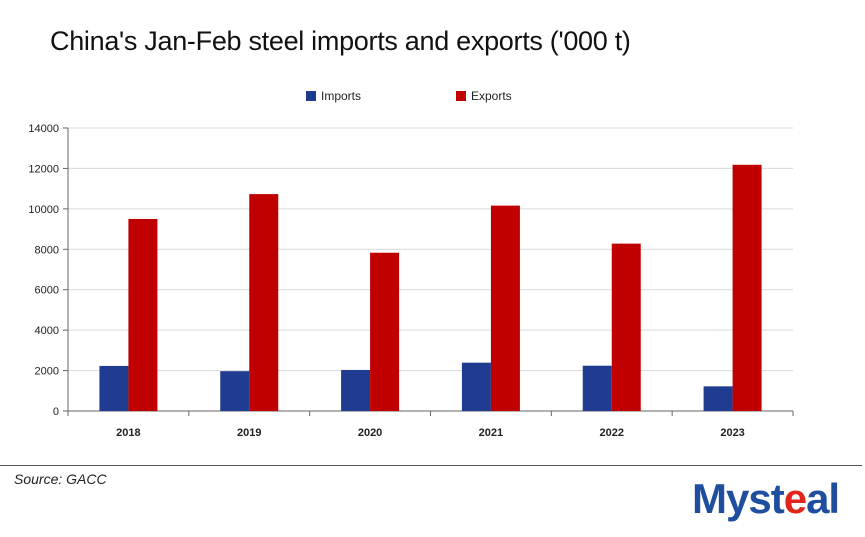 The height and width of the screenshot is (537, 865). What do you see at coordinates (597, 388) in the screenshot?
I see `bar-imports-2022` at bounding box center [597, 388].